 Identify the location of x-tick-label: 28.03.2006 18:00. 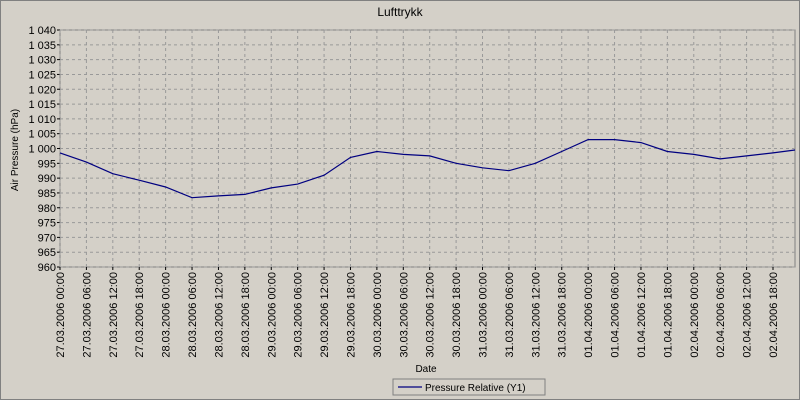
(246, 315).